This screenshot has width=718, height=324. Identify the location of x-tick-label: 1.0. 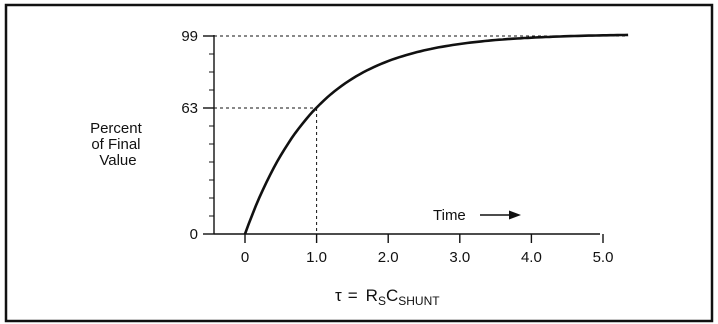
(316, 257).